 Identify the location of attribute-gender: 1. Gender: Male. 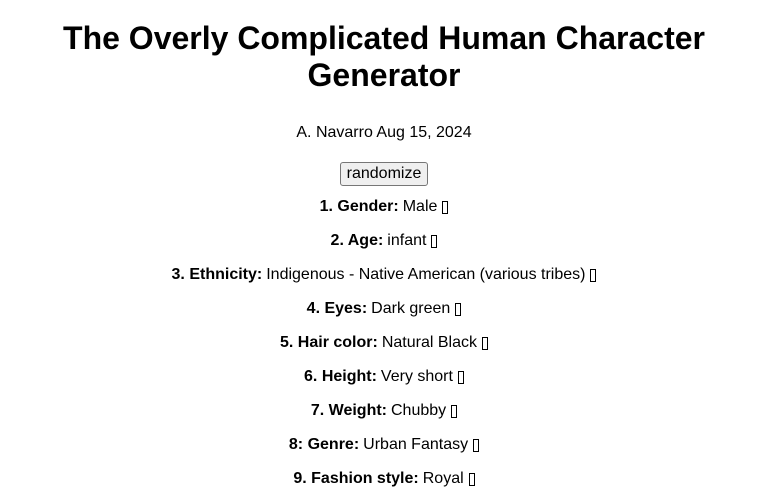
(384, 207).